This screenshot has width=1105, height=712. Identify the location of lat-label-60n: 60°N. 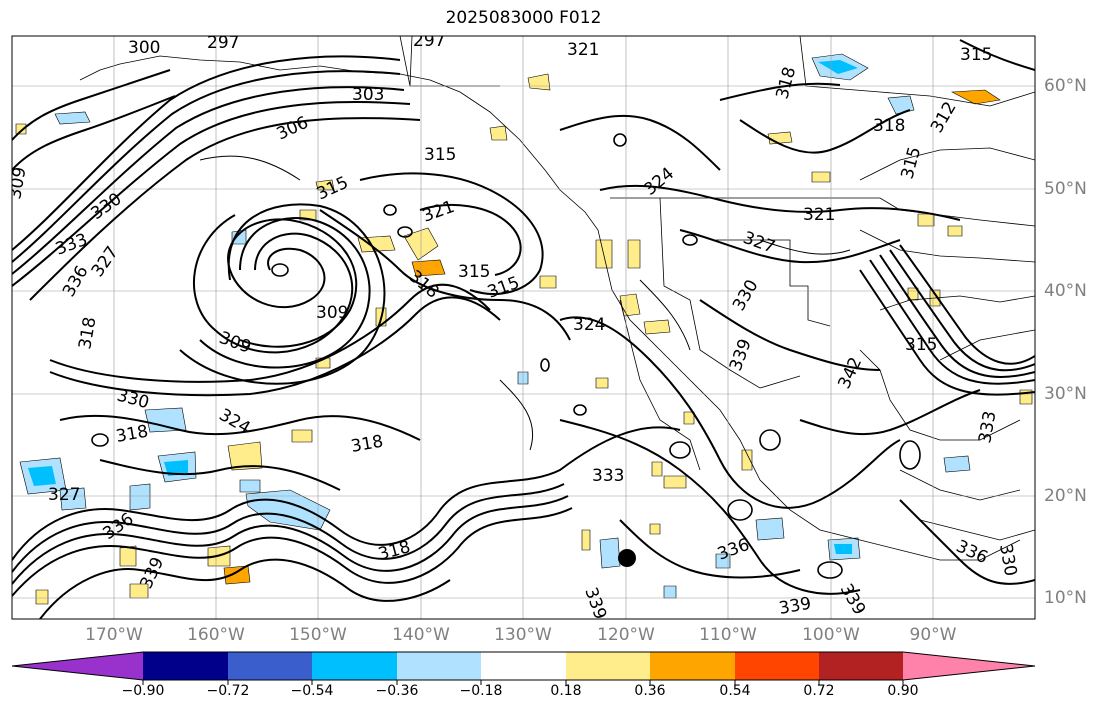
(1065, 86).